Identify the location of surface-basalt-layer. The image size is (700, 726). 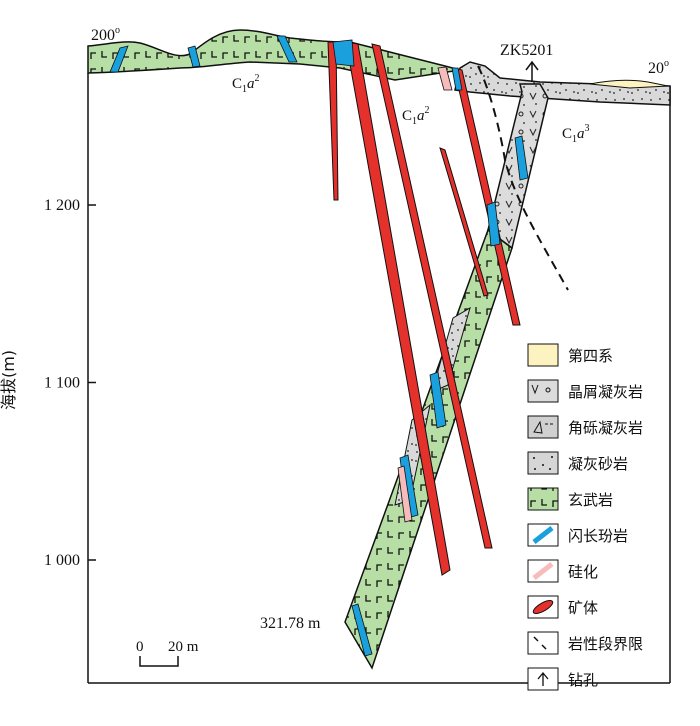
(274, 55).